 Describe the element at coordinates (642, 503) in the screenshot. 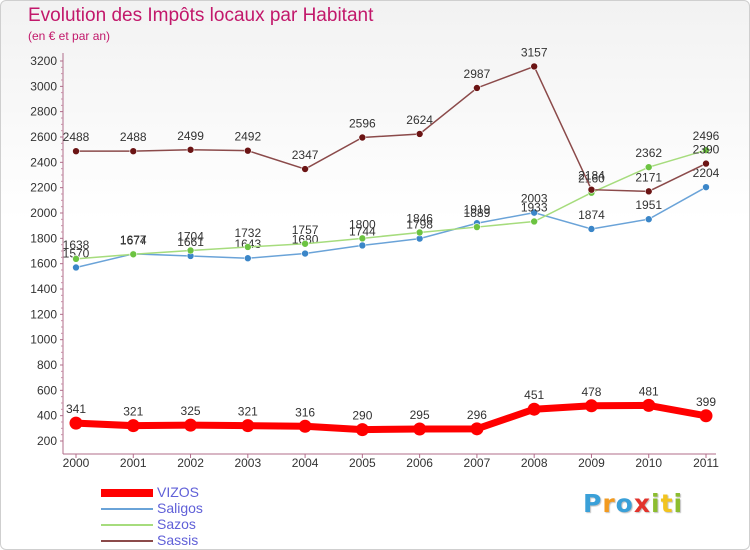

I see `brand-letter: x` at that location.